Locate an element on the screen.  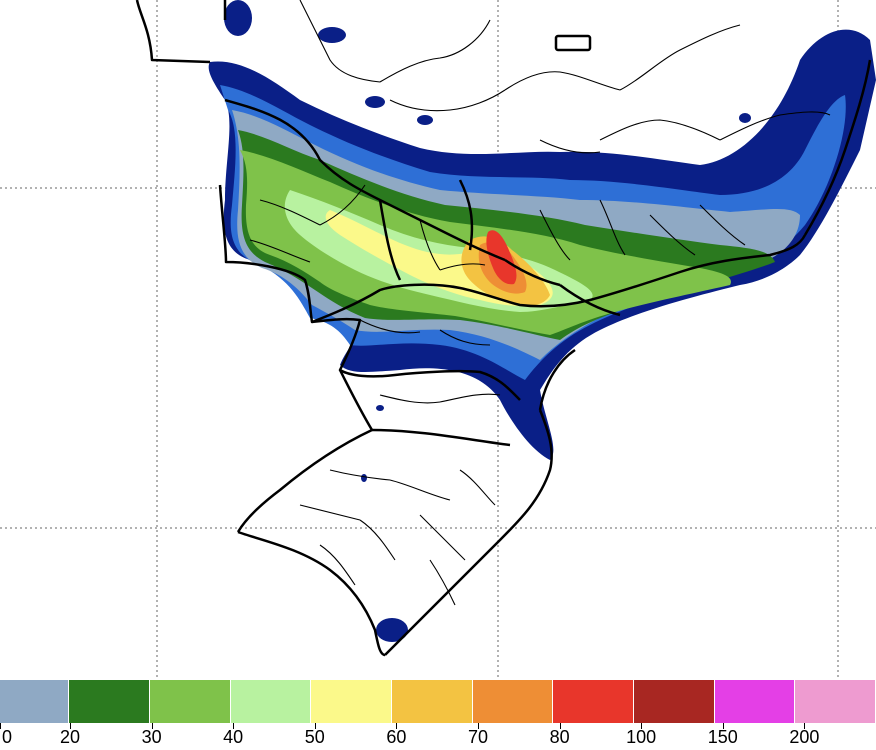
legend-ticks: 0 20 30 40 50 60 70 80 100 150 200 is located at coordinates (438, 736).